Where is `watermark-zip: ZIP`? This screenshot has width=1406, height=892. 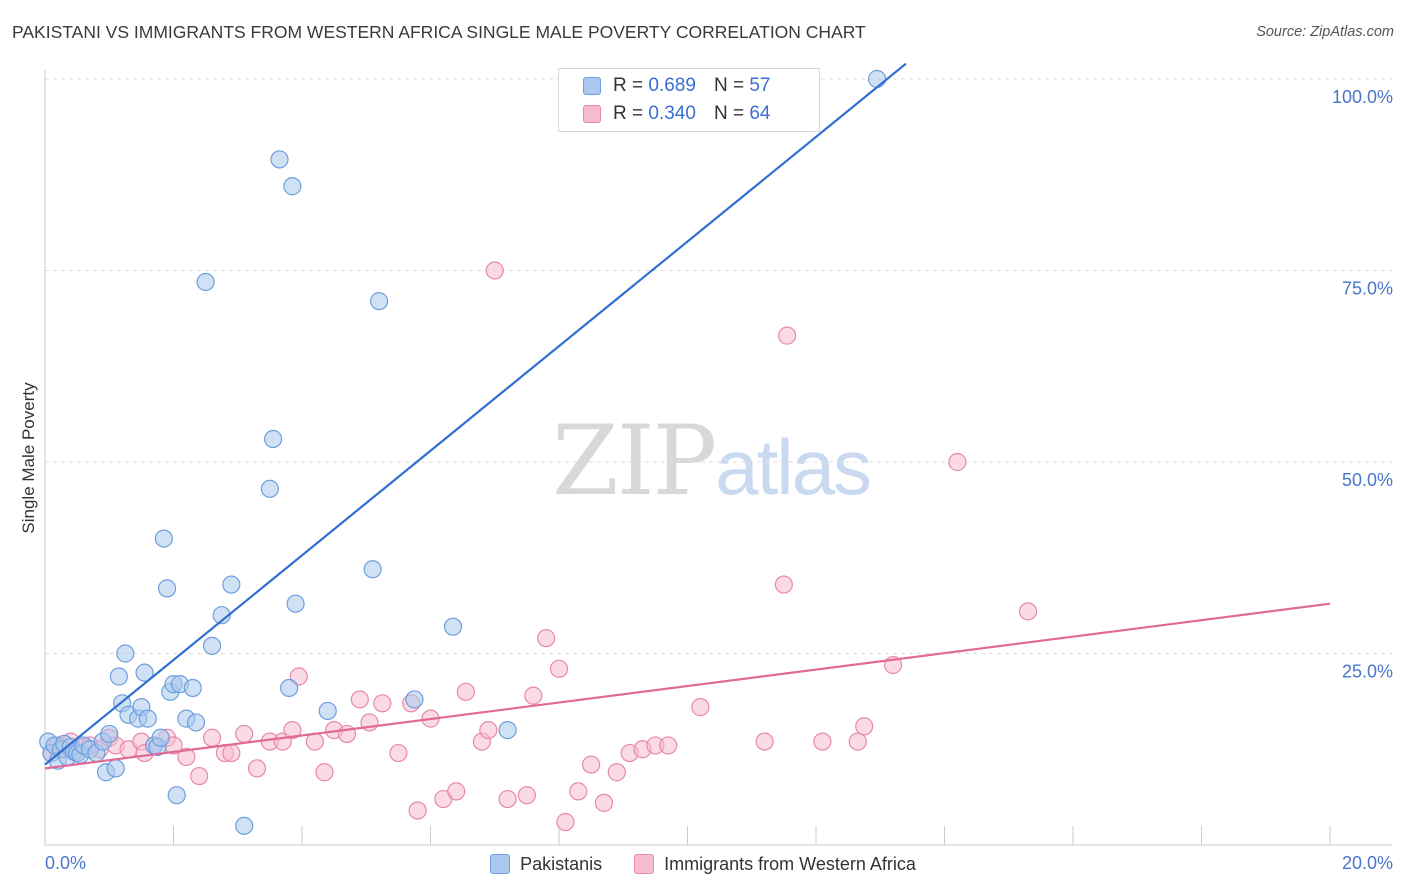
watermark-zip: ZIP is located at coordinates (634, 461).